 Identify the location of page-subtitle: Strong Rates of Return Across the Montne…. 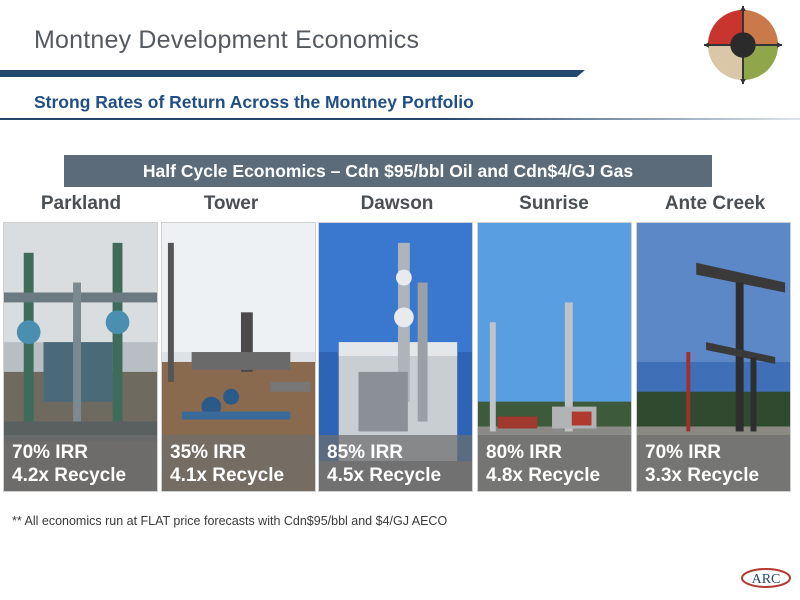
(254, 102).